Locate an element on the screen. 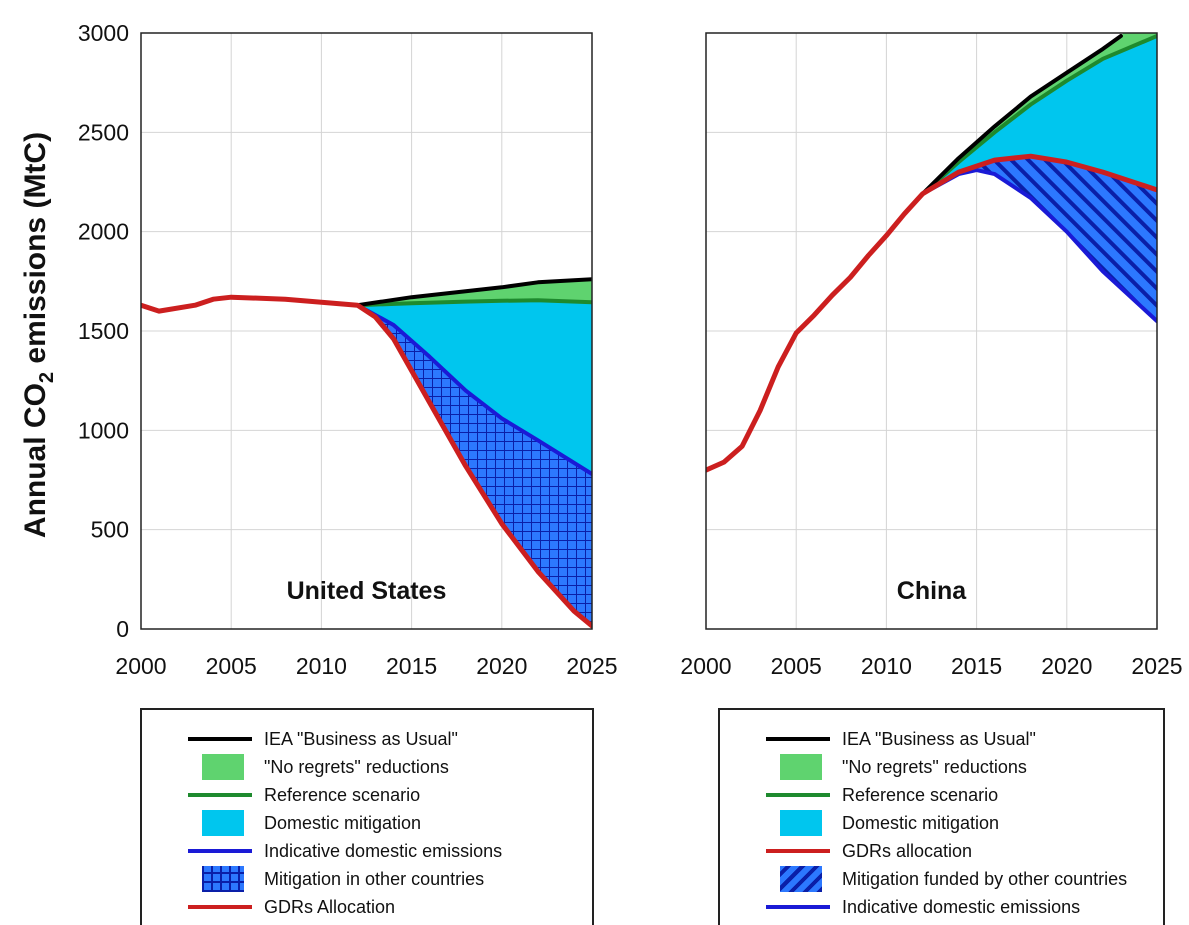  y-tick-label: 500 is located at coordinates (110, 530).